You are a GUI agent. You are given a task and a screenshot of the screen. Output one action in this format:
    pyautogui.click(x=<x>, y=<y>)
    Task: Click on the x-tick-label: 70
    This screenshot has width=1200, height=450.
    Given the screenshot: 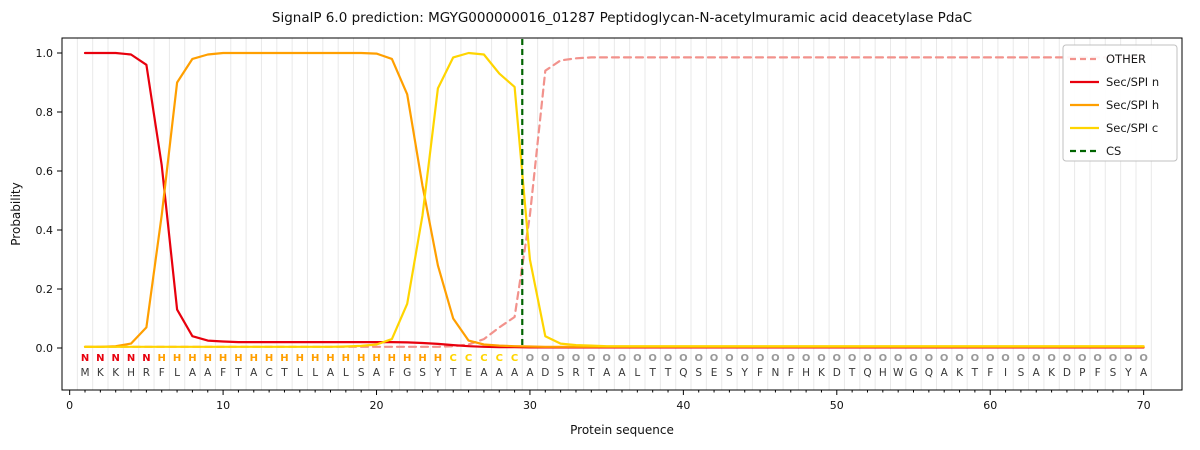 What is the action you would take?
    pyautogui.click(x=1144, y=405)
    